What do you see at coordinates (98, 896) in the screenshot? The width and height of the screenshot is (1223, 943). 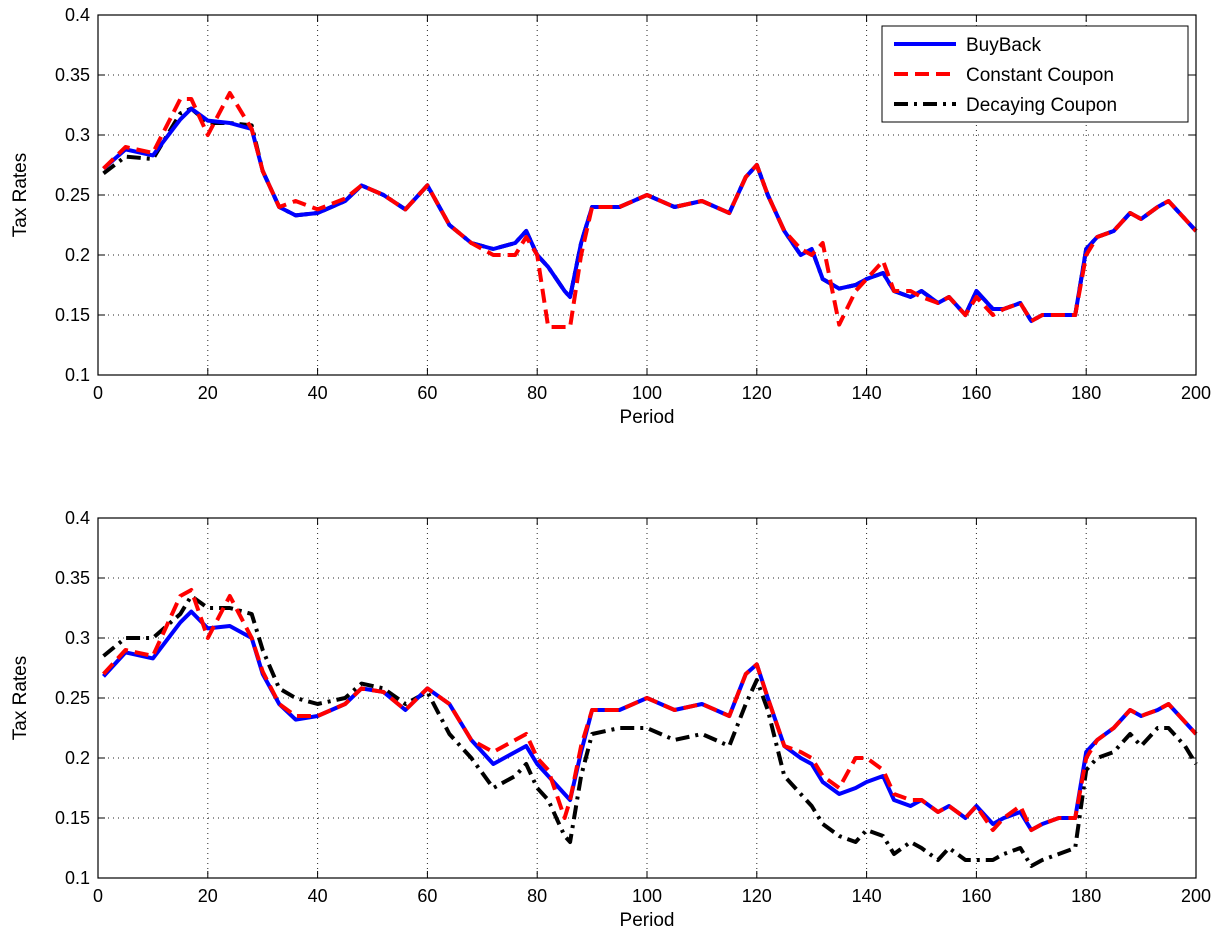 I see `bottom-x-tick-label: 0` at bounding box center [98, 896].